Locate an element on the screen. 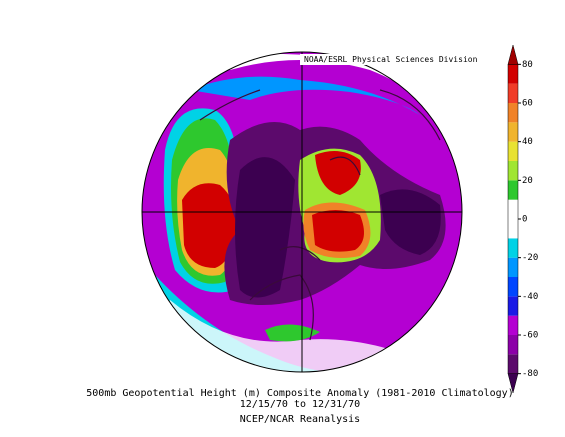 The width and height of the screenshot is (565, 437). colorbar-tick-label: -60 is located at coordinates (530, 336).